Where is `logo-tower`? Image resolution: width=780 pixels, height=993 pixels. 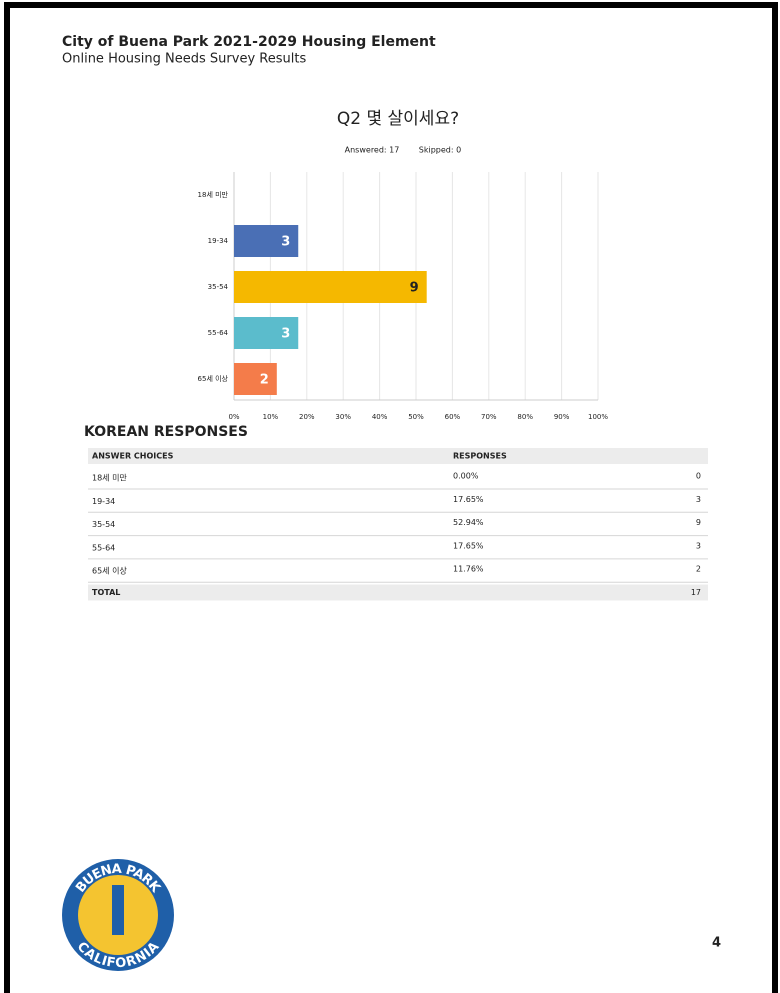 logo-tower is located at coordinates (118, 910).